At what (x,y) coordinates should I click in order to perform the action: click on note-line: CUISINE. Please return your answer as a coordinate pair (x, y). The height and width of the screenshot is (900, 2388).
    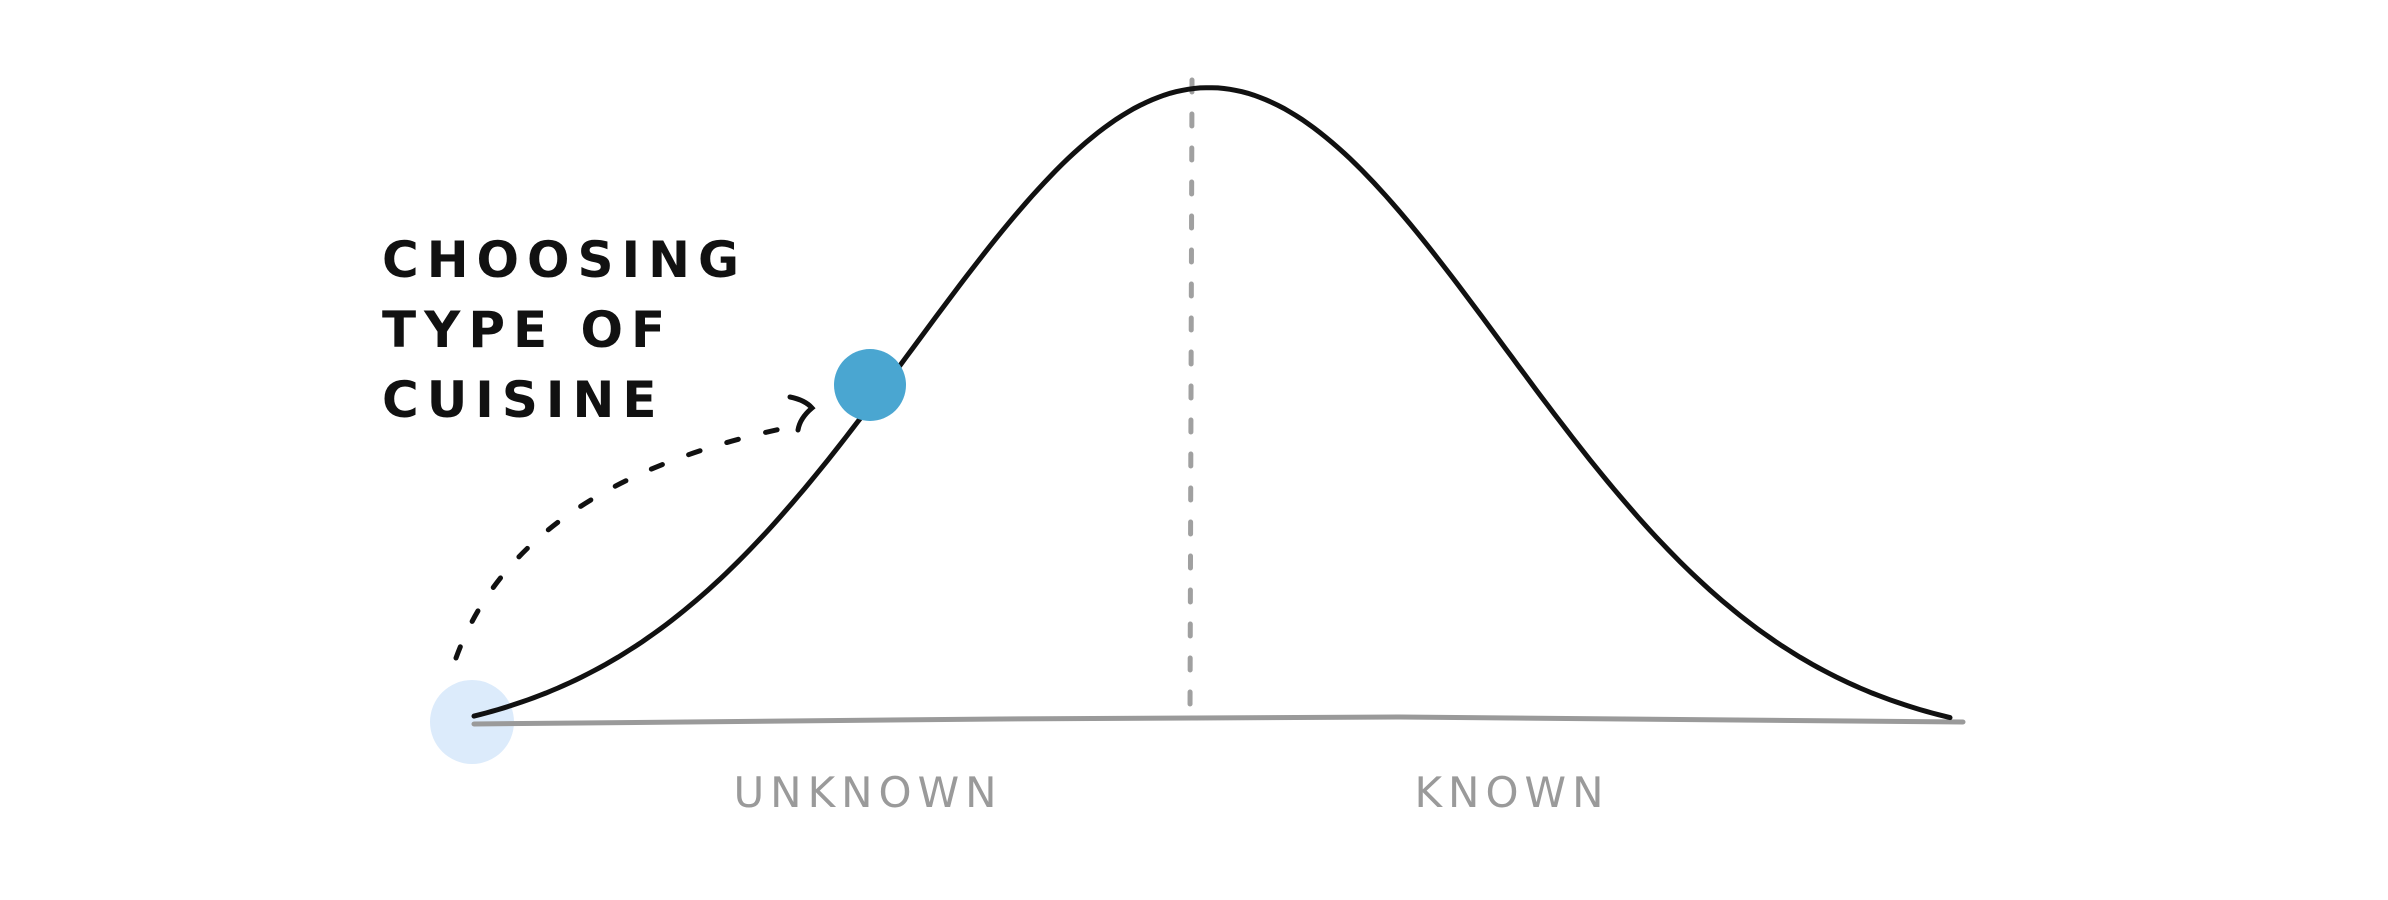
    Looking at the image, I should click on (523, 400).